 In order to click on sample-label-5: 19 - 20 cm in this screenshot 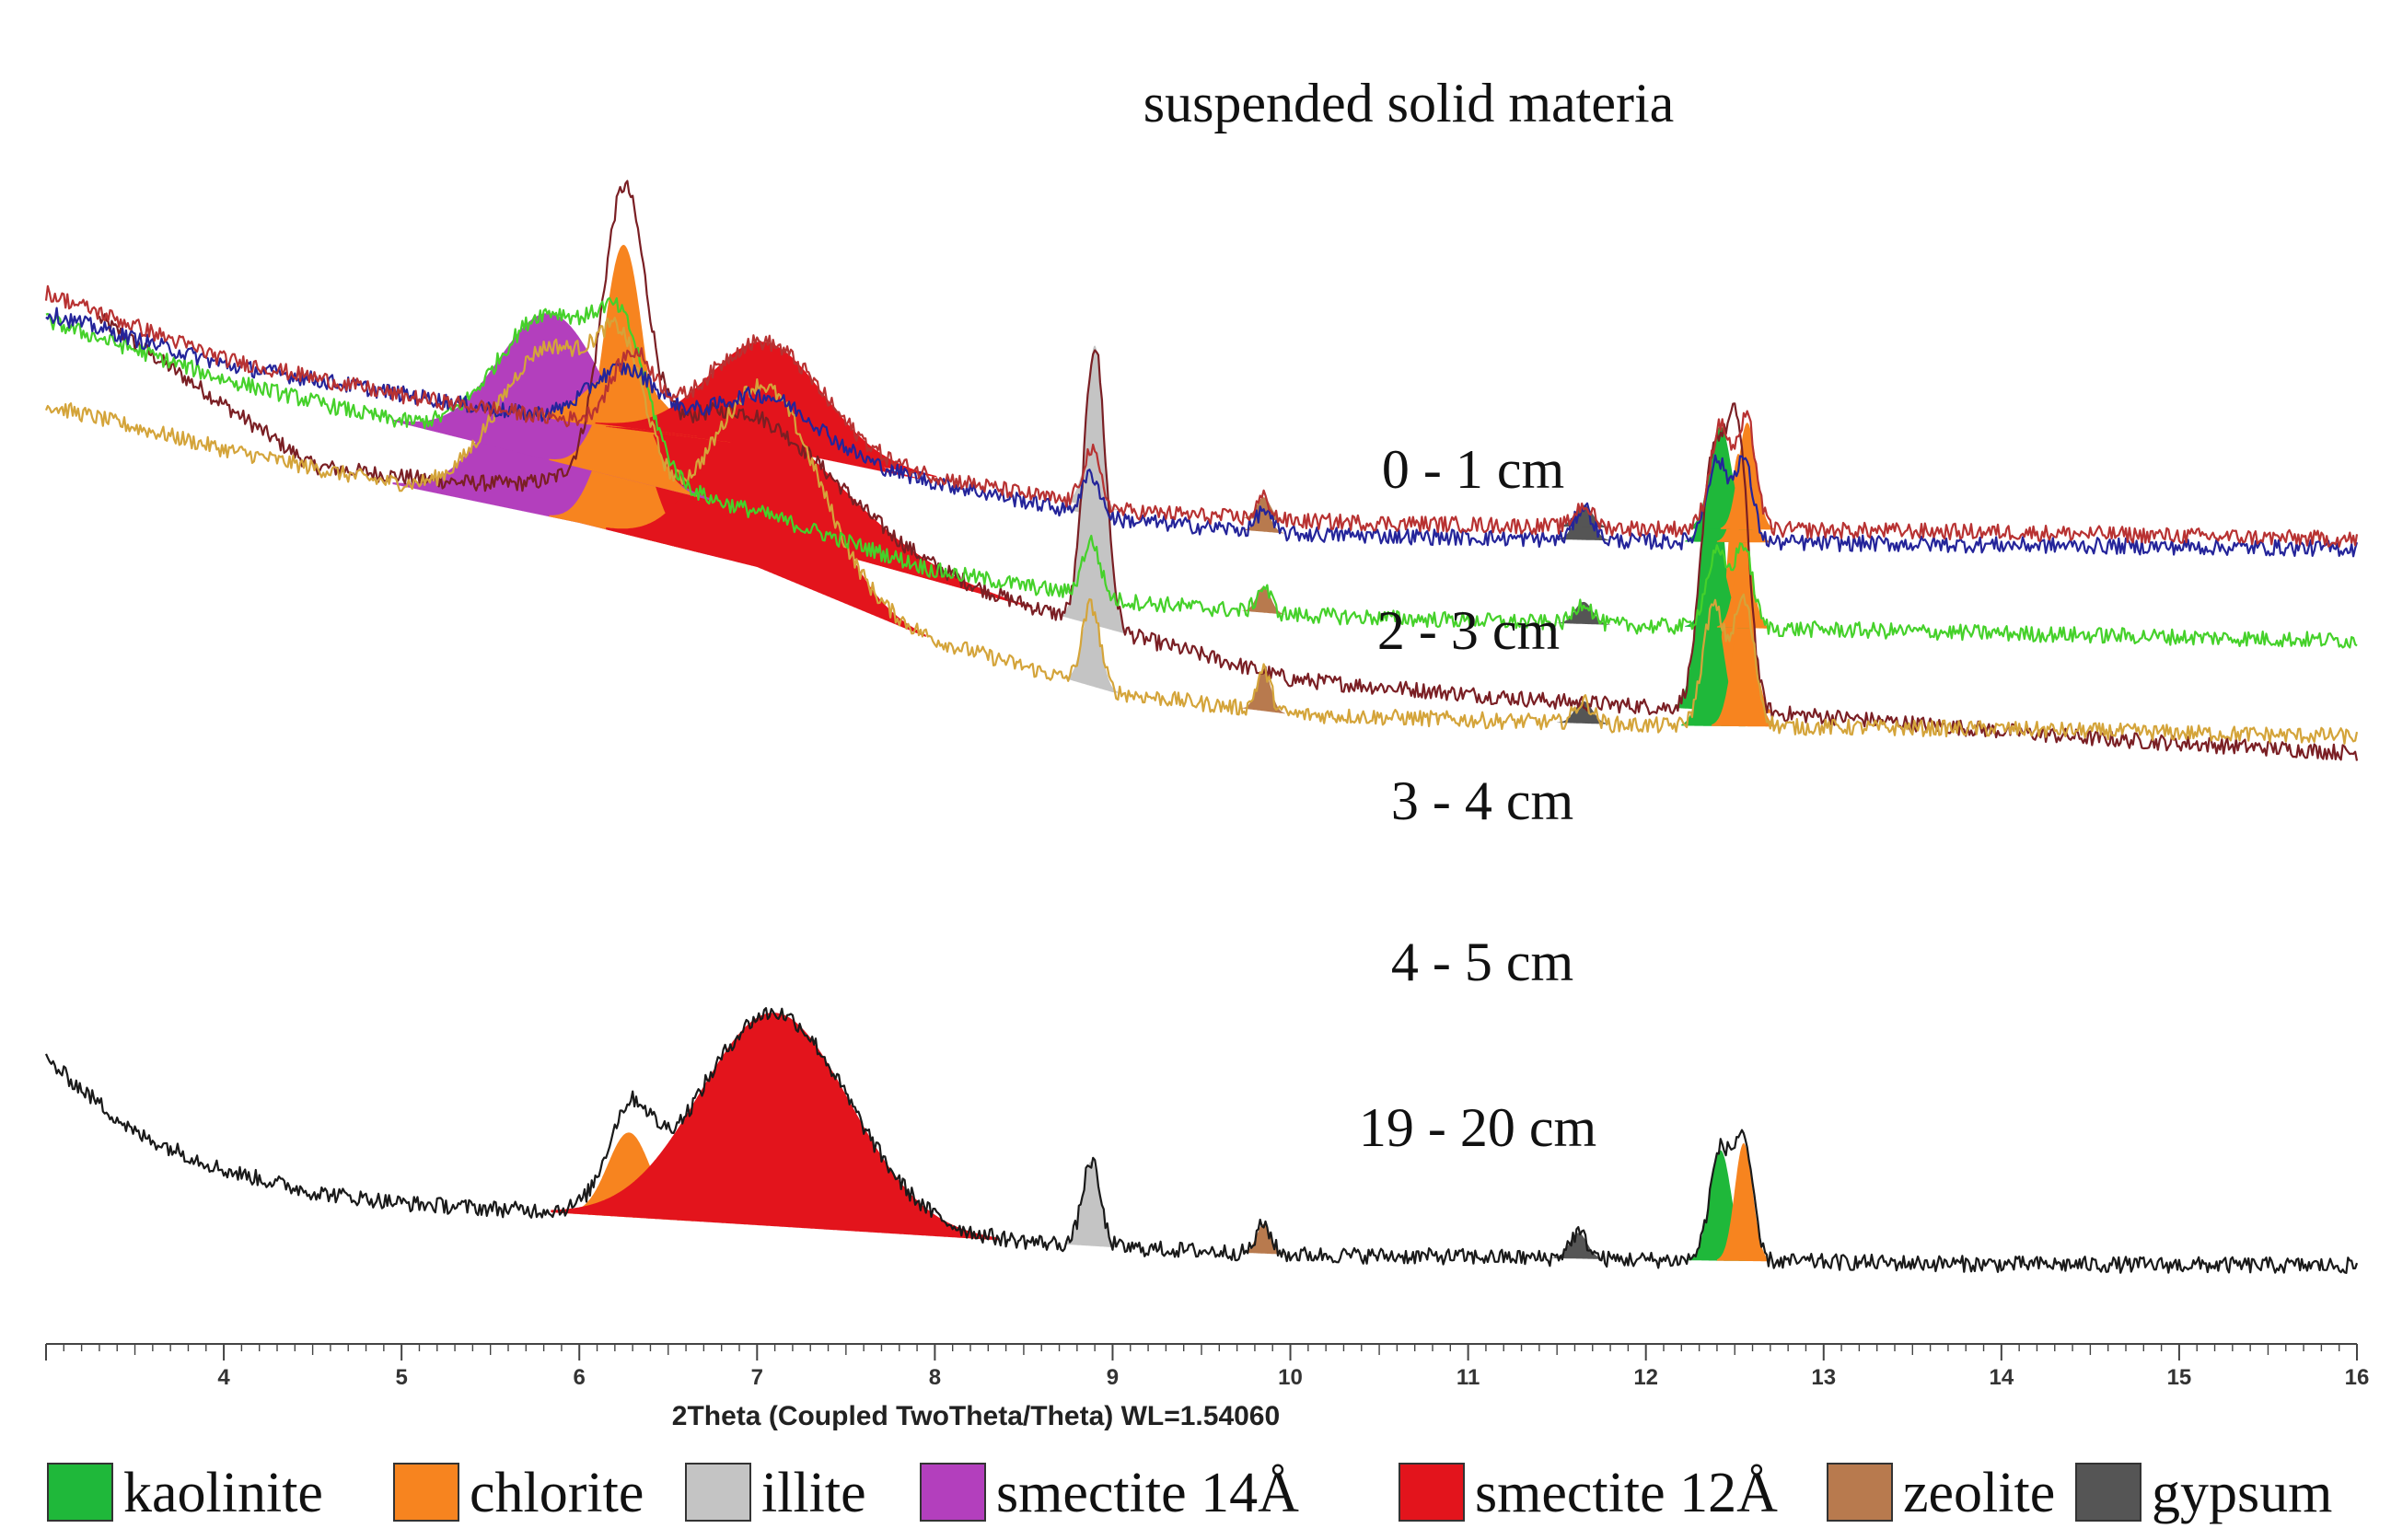, I will do `click(1477, 1127)`.